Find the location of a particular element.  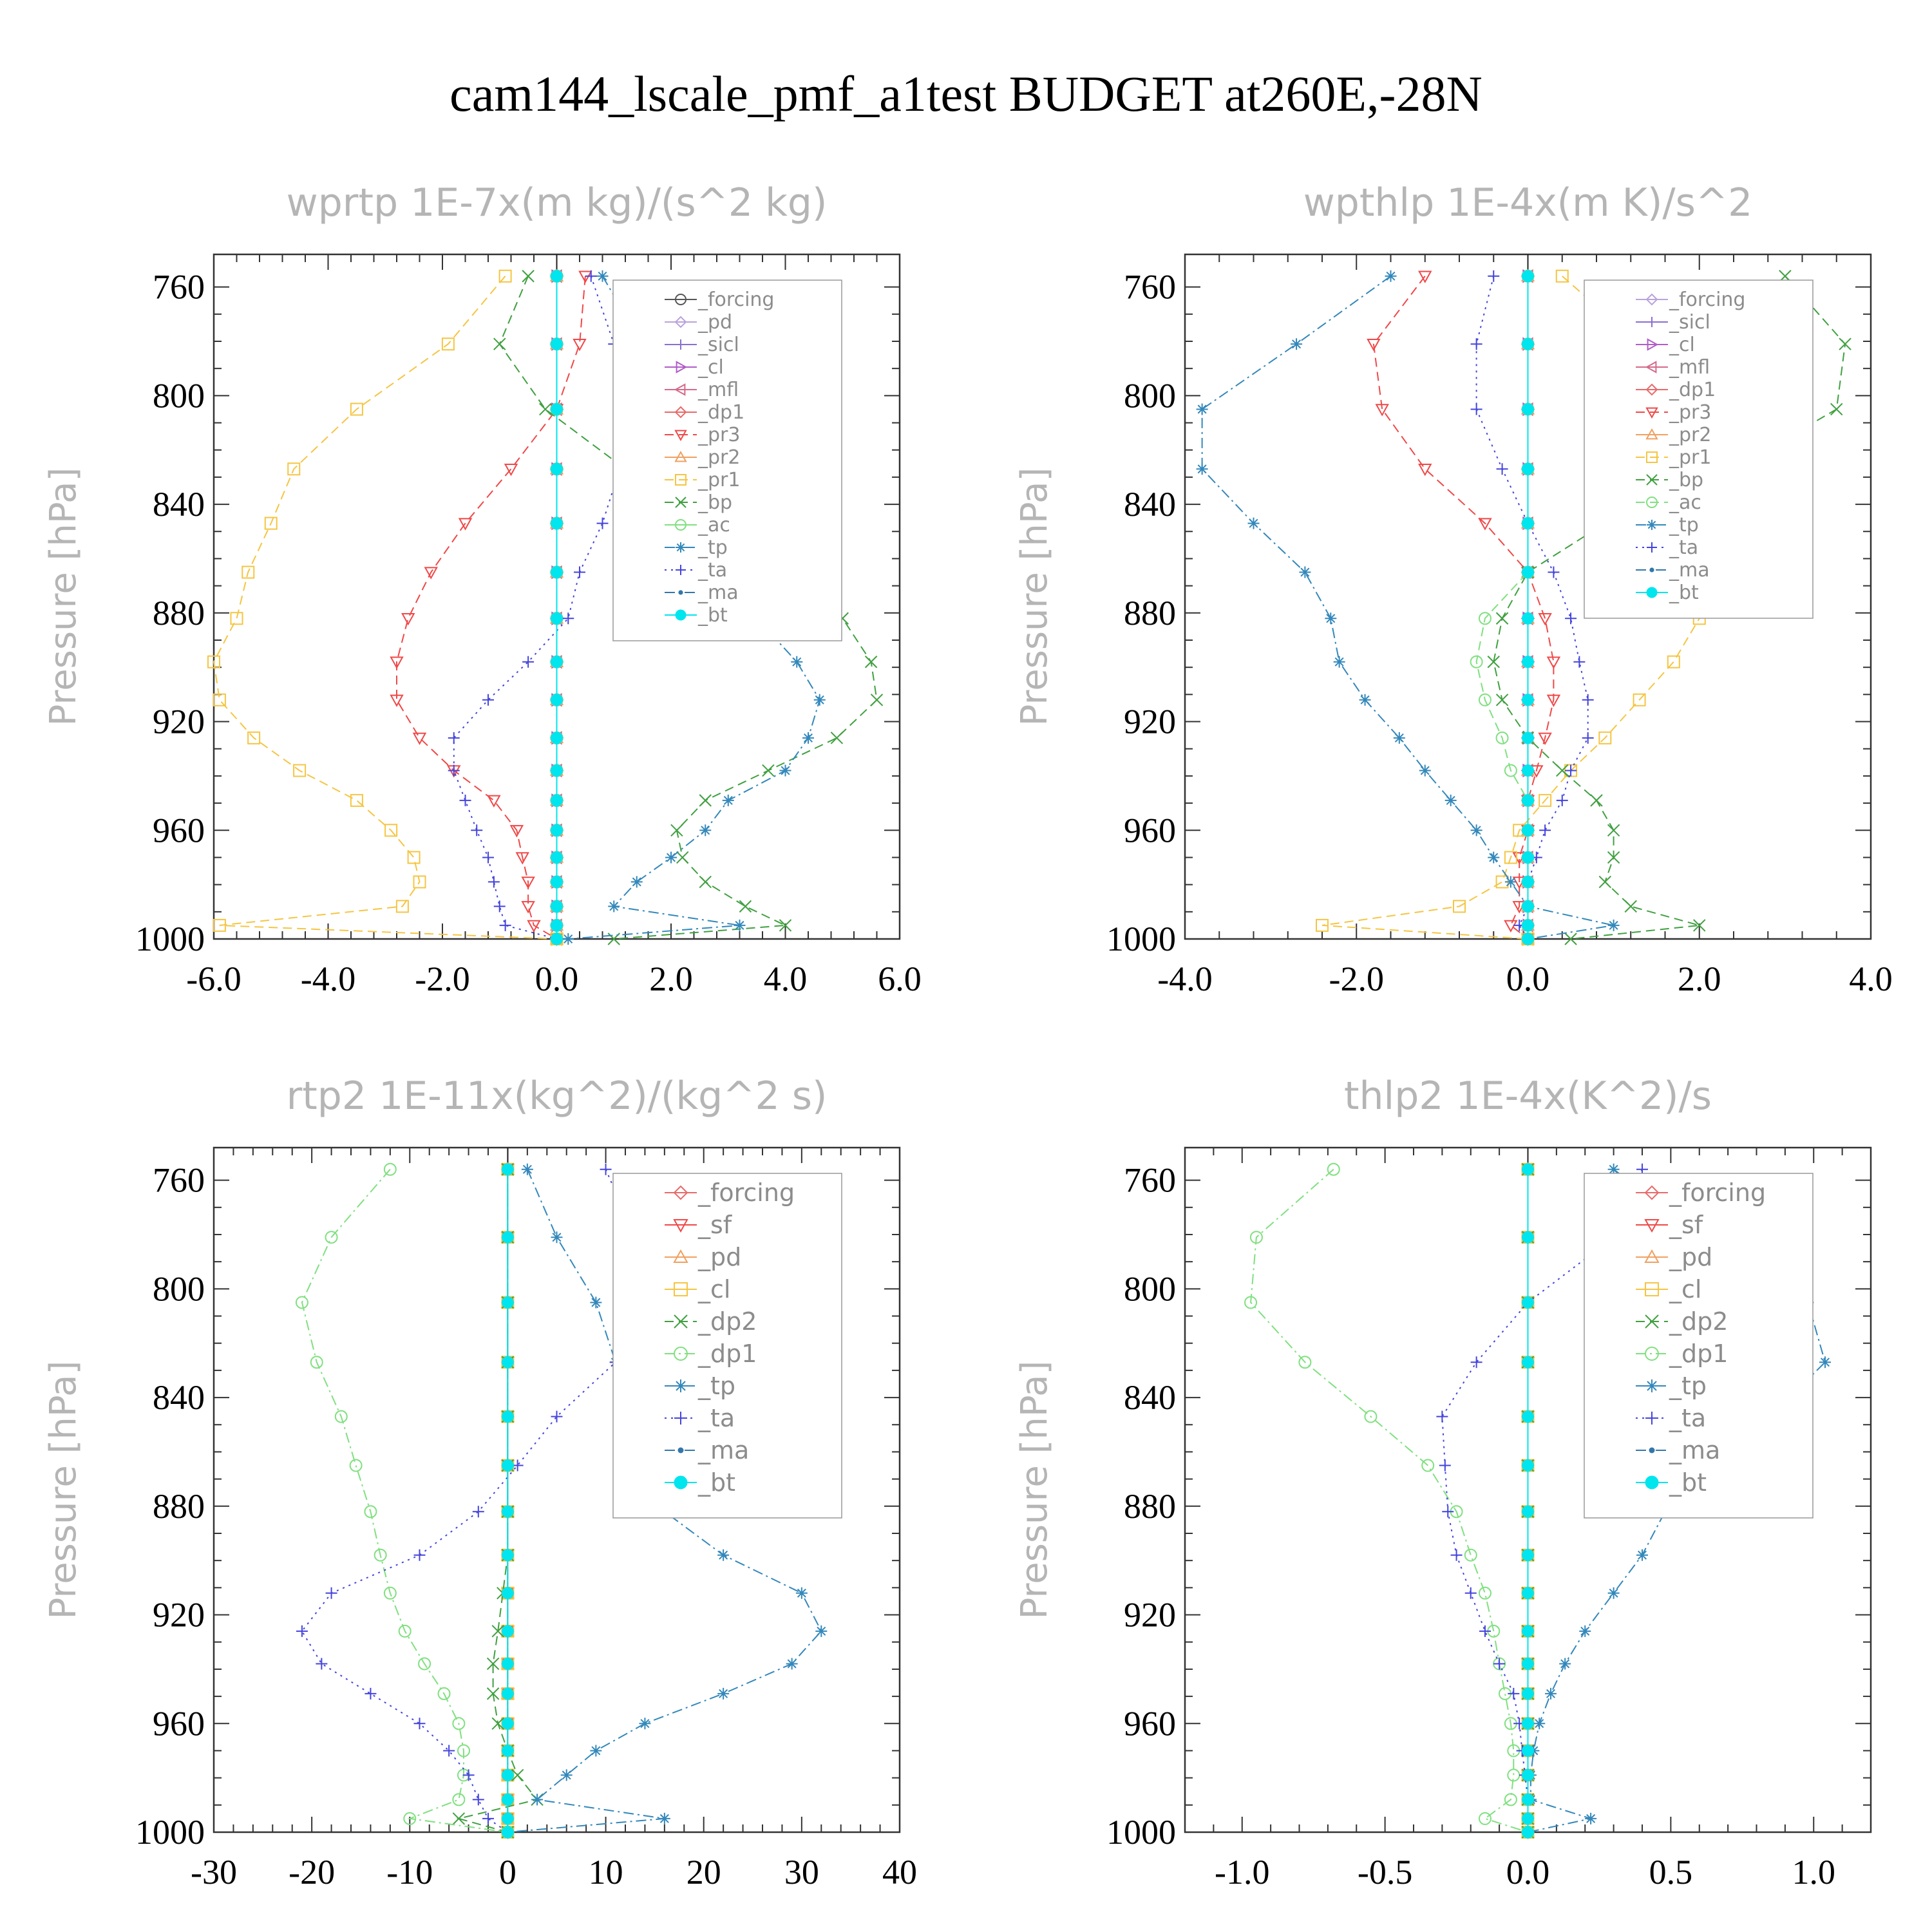

x-tick-label: -1.0 is located at coordinates (1242, 1872).